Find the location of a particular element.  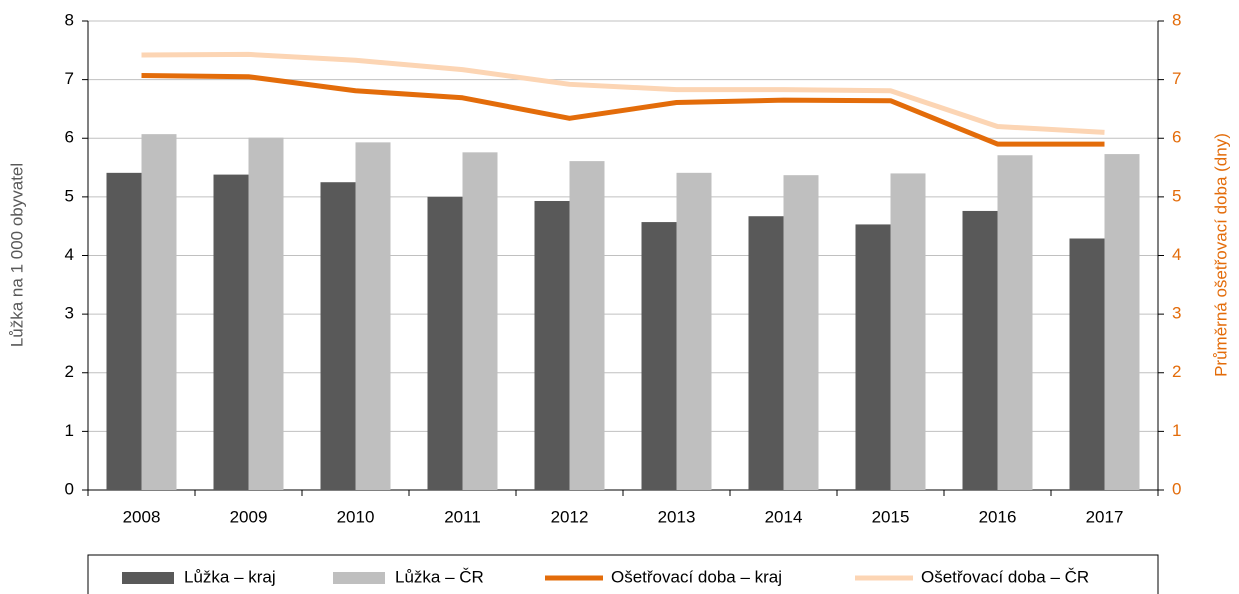

x-tick-label: 2014 is located at coordinates (784, 516).